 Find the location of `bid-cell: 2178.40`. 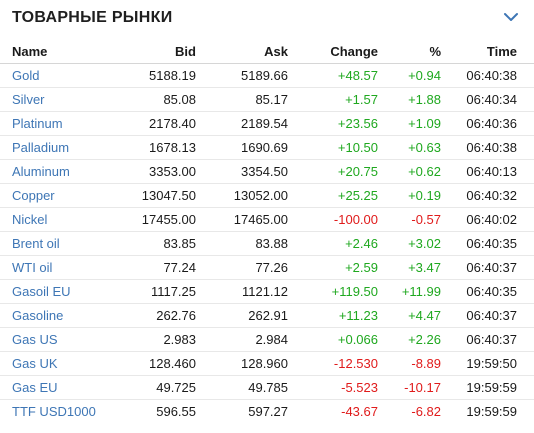

bid-cell: 2178.40 is located at coordinates (157, 123).